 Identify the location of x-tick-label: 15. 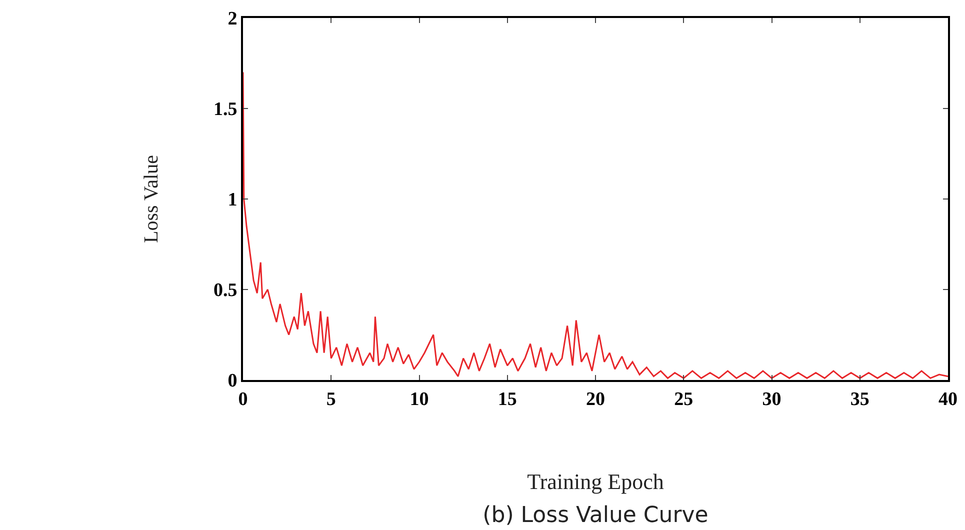
(507, 399).